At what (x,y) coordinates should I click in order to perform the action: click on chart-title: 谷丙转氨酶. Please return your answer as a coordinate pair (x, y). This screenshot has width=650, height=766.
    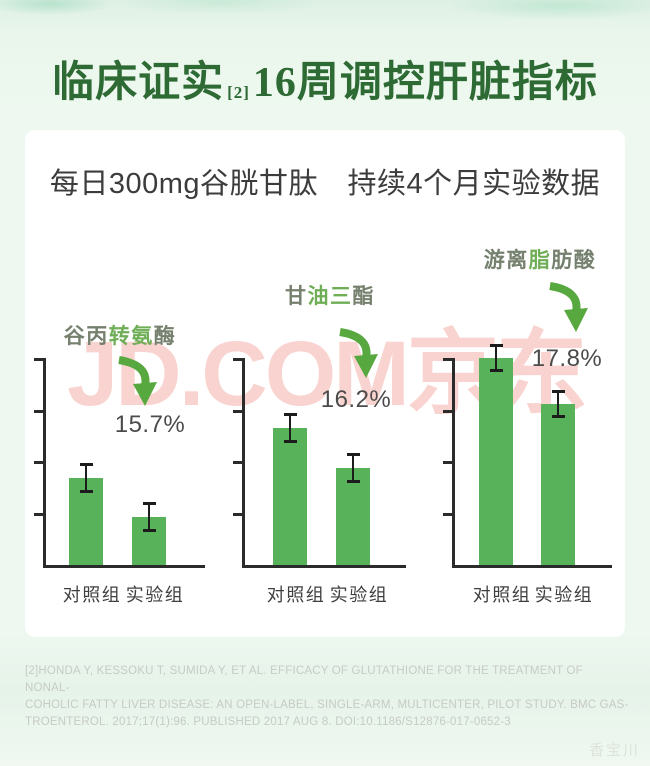
    Looking at the image, I should click on (120, 335).